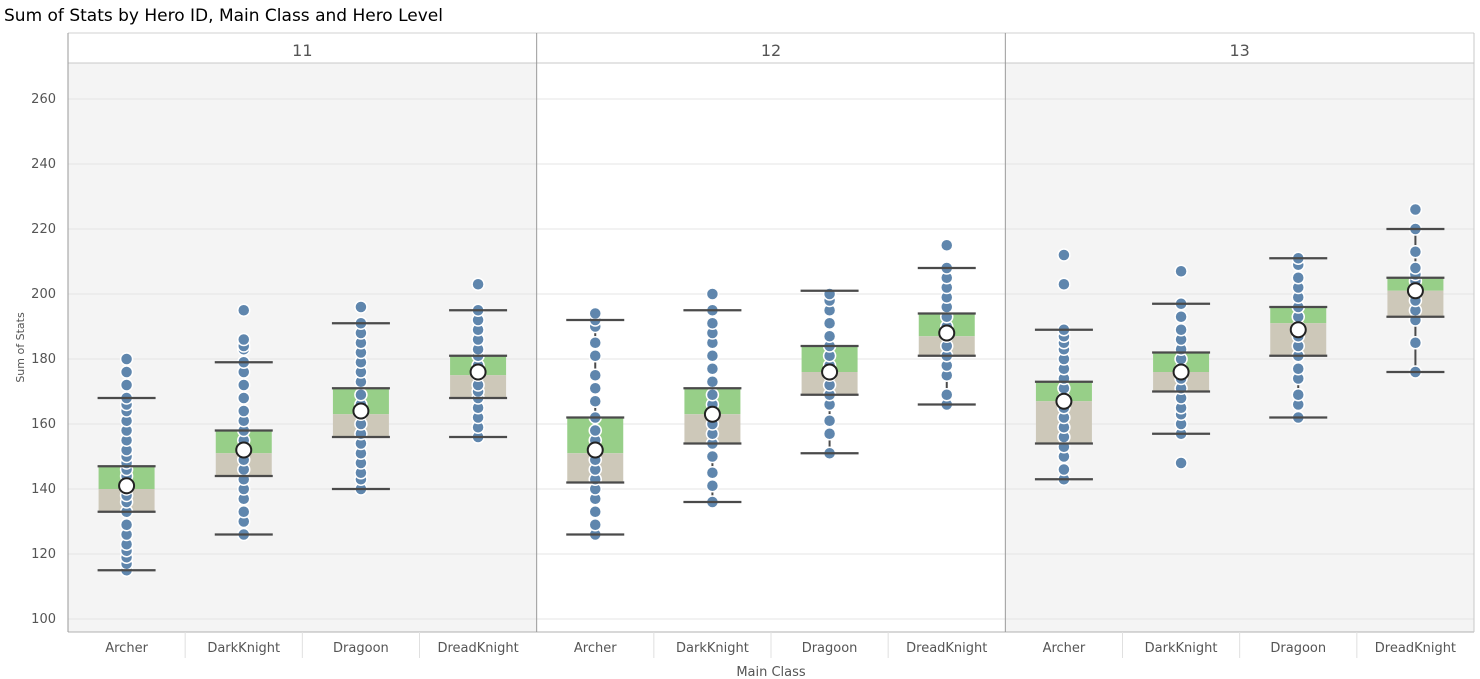 Image resolution: width=1480 pixels, height=679 pixels. I want to click on y-tick-label: 160, so click(43, 424).